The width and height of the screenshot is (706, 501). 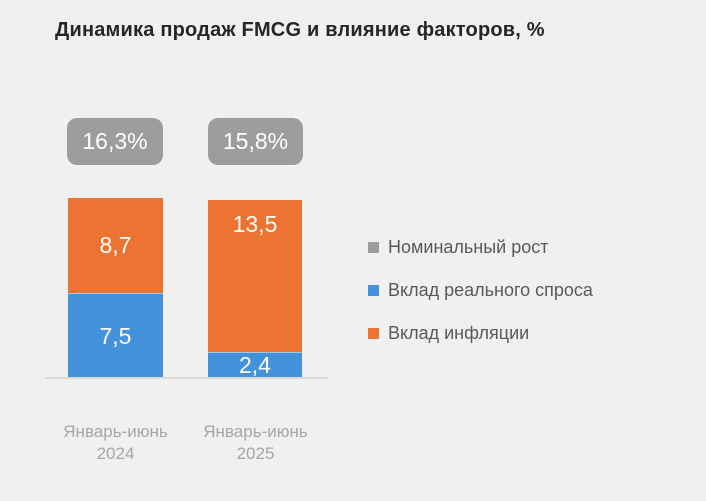 What do you see at coordinates (373, 247) in the screenshot?
I see `legend-swatch-gray-icon` at bounding box center [373, 247].